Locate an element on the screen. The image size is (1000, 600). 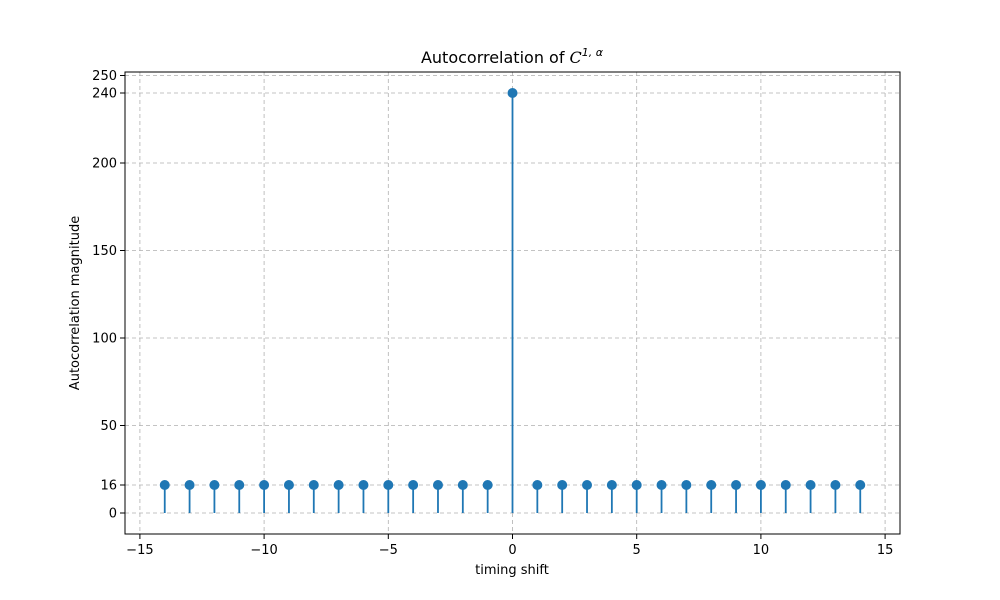
x-axis-label: timing shift is located at coordinates (512, 570).